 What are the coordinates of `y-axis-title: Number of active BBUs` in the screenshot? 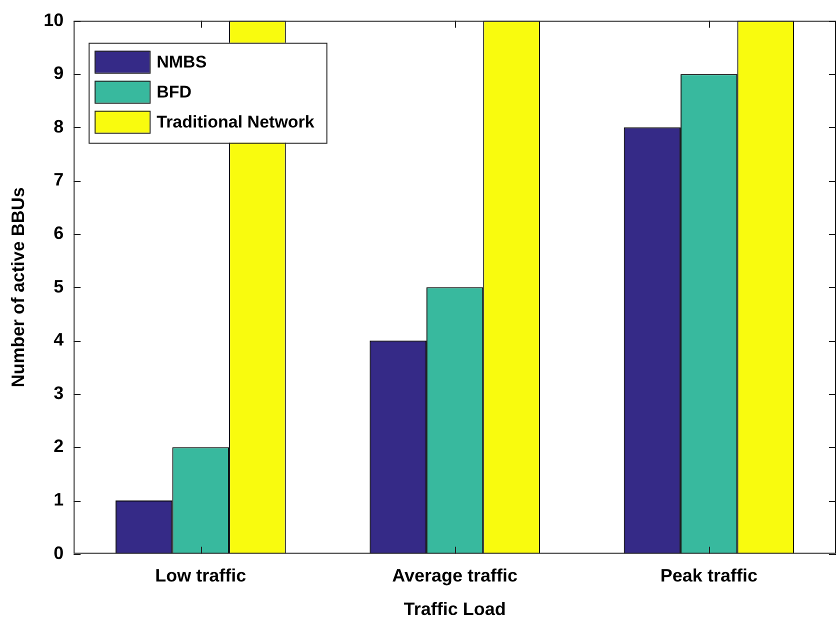 It's located at (18, 287).